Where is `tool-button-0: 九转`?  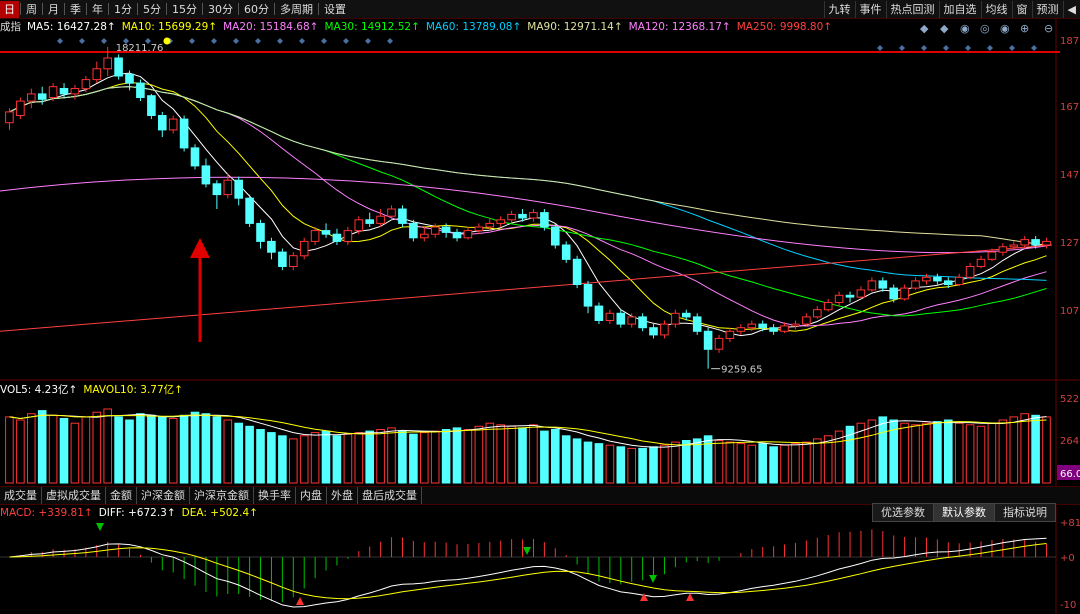
tool-button-0: 九转 is located at coordinates (839, 9).